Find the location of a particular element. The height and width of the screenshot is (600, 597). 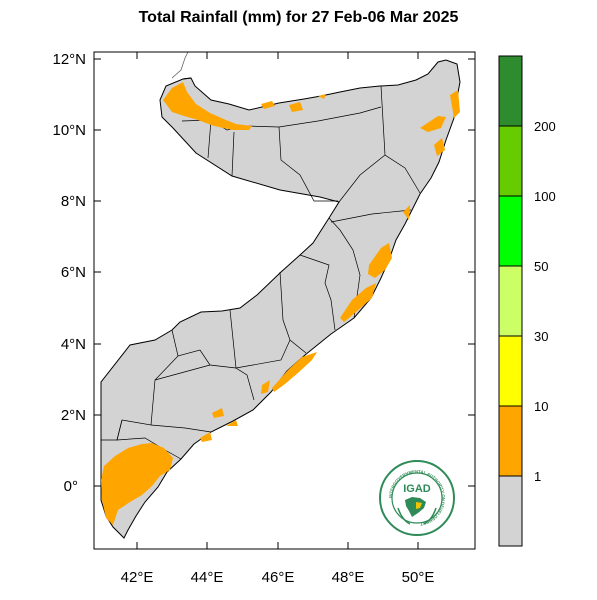

lat-tick-label: 6°N is located at coordinates (73, 272).